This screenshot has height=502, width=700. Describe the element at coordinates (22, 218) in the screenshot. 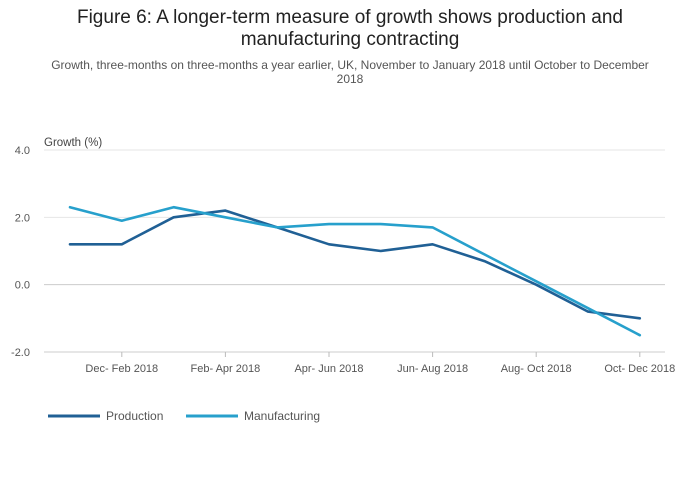

I see `y-tick-label: 2.0` at that location.